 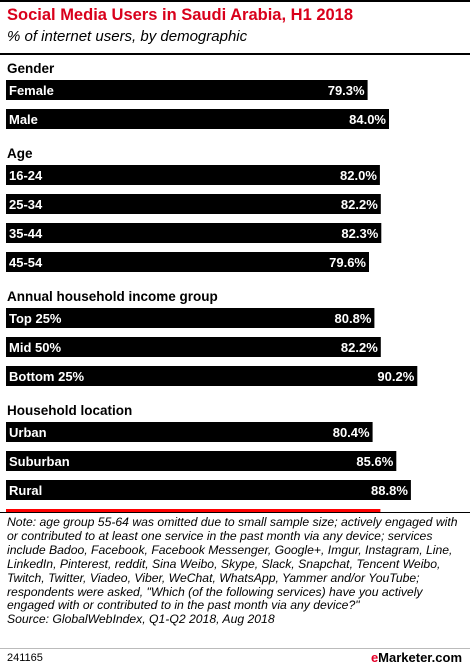 I want to click on bar-label-1-2: 35-44, so click(x=26, y=233).